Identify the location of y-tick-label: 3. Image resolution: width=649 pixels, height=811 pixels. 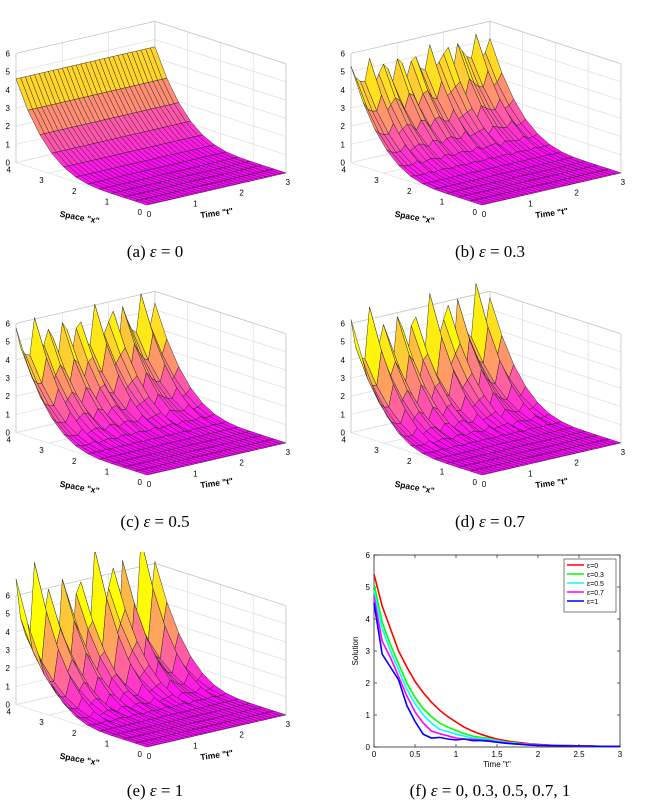
(368, 651).